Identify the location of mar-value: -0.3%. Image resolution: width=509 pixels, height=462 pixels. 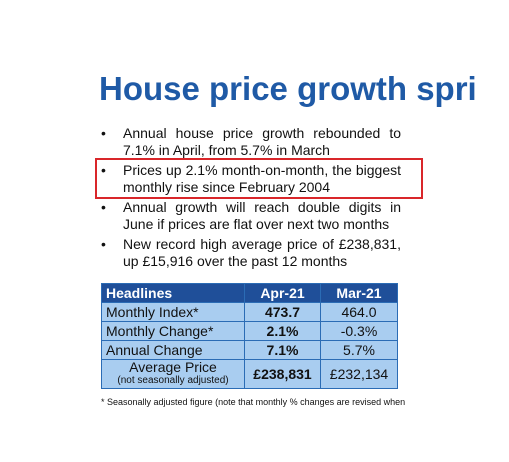
(359, 331).